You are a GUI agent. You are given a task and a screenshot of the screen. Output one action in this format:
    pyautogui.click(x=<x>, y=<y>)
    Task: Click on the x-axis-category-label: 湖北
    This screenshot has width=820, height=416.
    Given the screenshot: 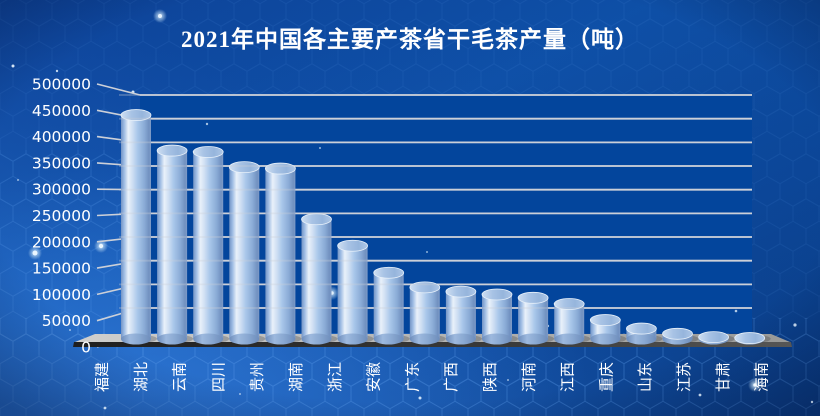 What is the action you would take?
    pyautogui.click(x=141, y=377)
    